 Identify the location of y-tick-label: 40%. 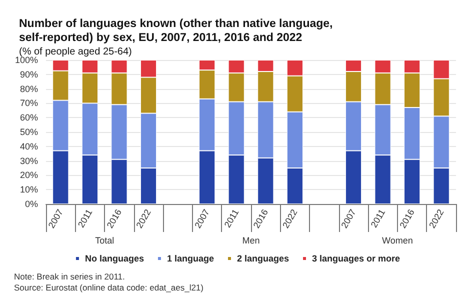
(29, 146).